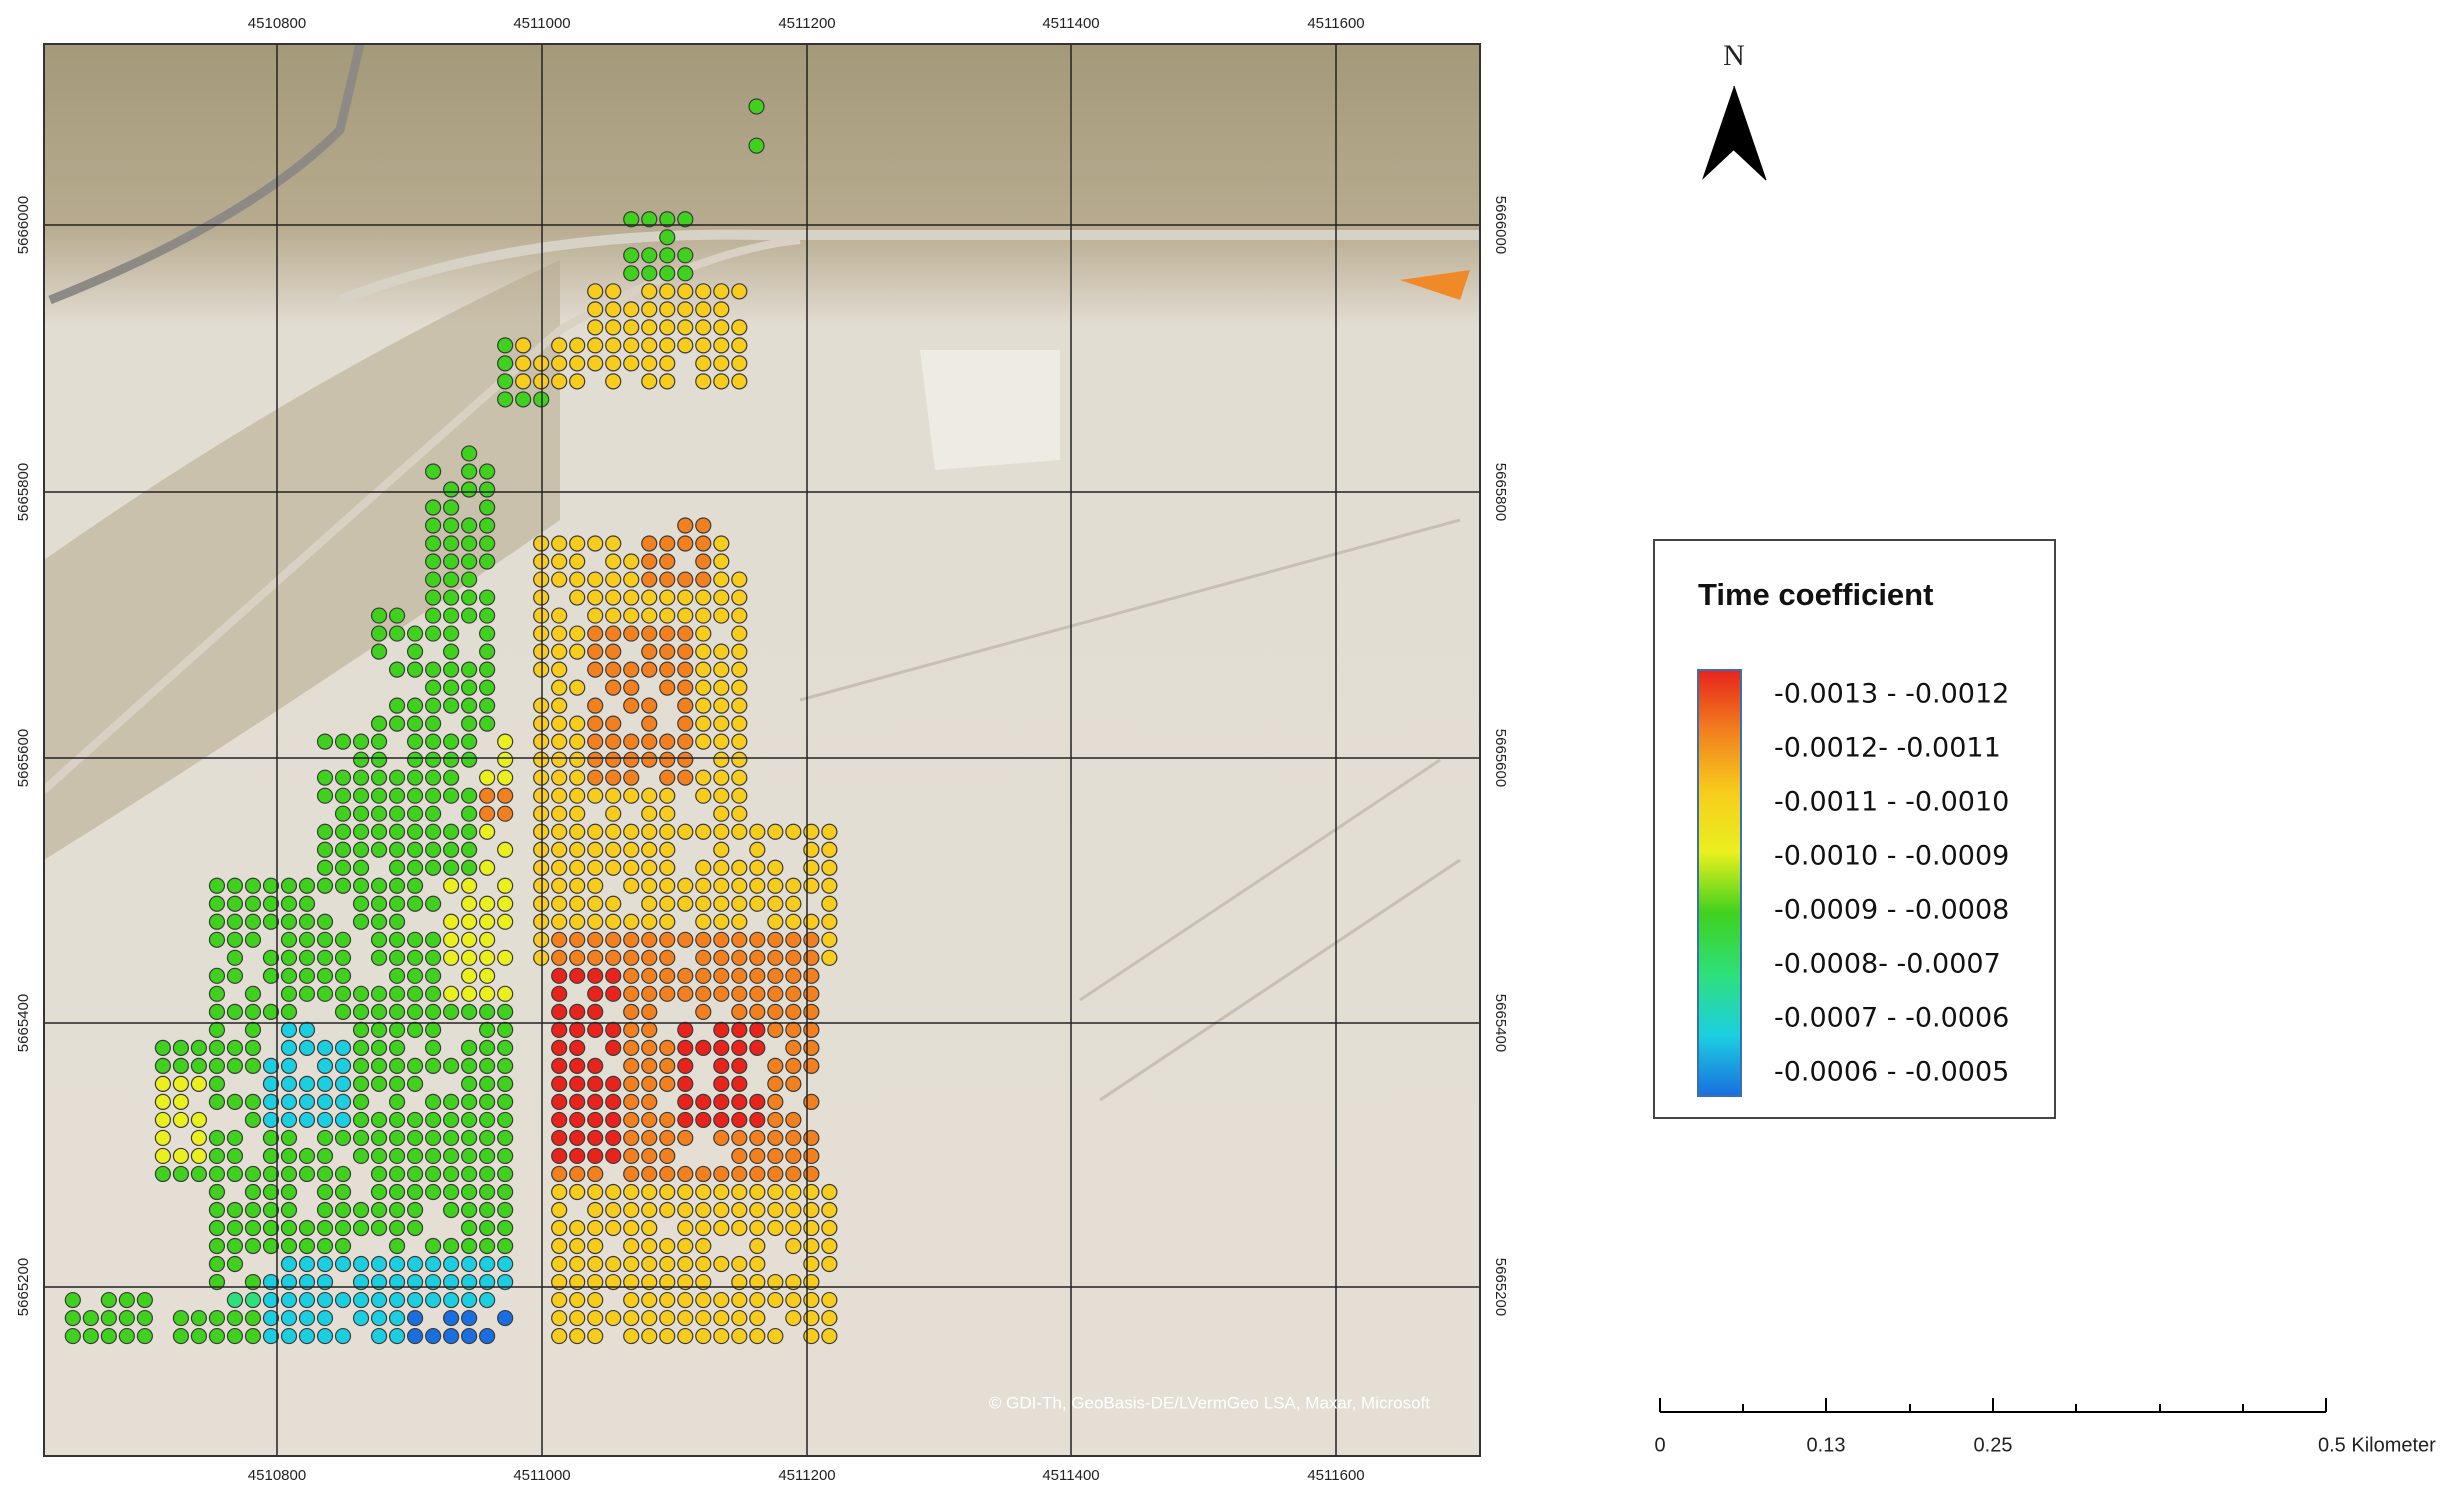 The height and width of the screenshot is (1499, 2456). Describe the element at coordinates (1891, 802) in the screenshot. I see `legend-label: -0.0011 - -0.0010` at that location.